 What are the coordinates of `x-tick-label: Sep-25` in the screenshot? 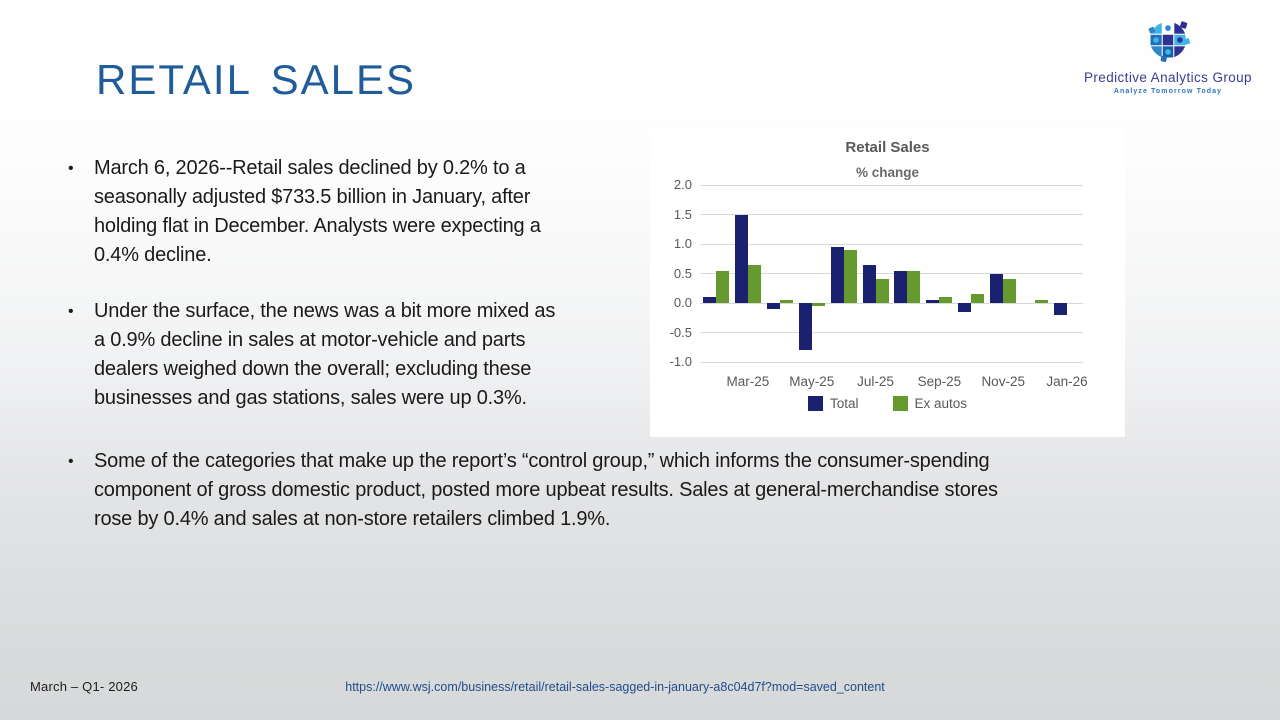 It's located at (939, 381).